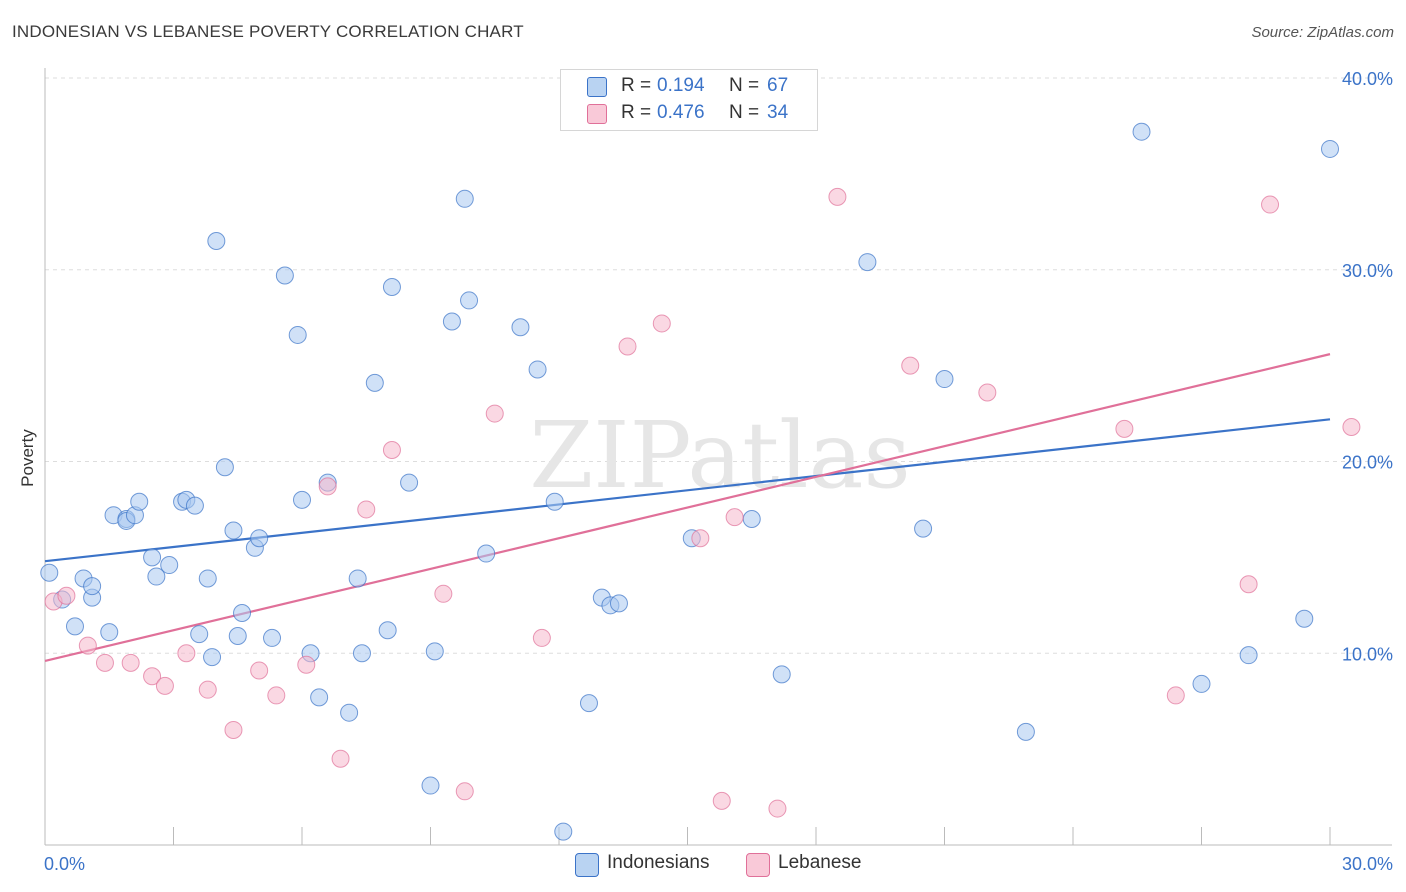 This screenshot has width=1406, height=892. Describe the element at coordinates (636, 112) in the screenshot. I see `legend-r-label: R =` at that location.